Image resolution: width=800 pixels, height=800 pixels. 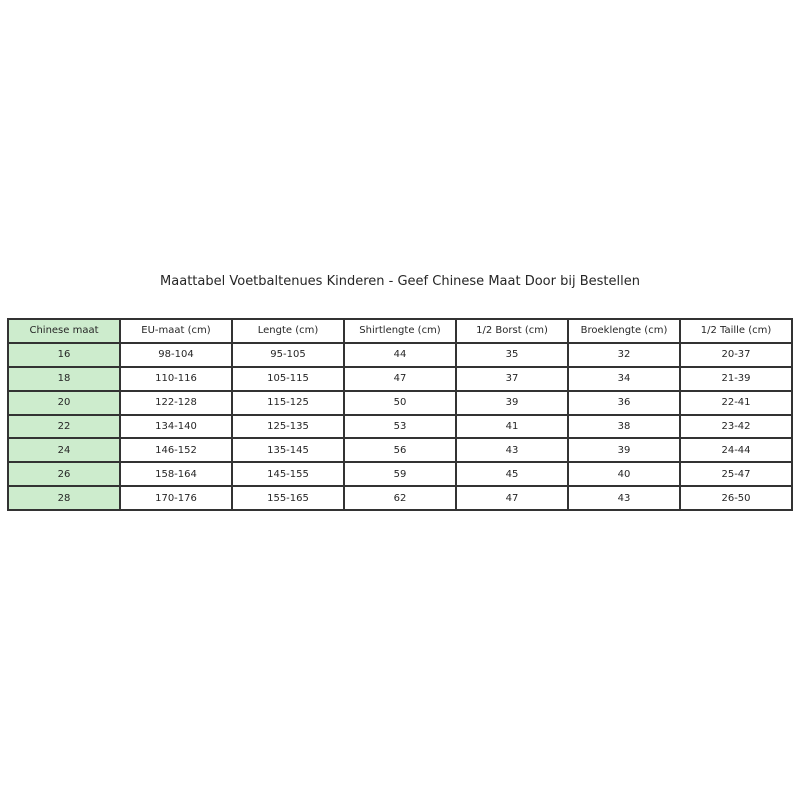 I want to click on header-cell: 1/2 Taille (cm), so click(x=736, y=331).